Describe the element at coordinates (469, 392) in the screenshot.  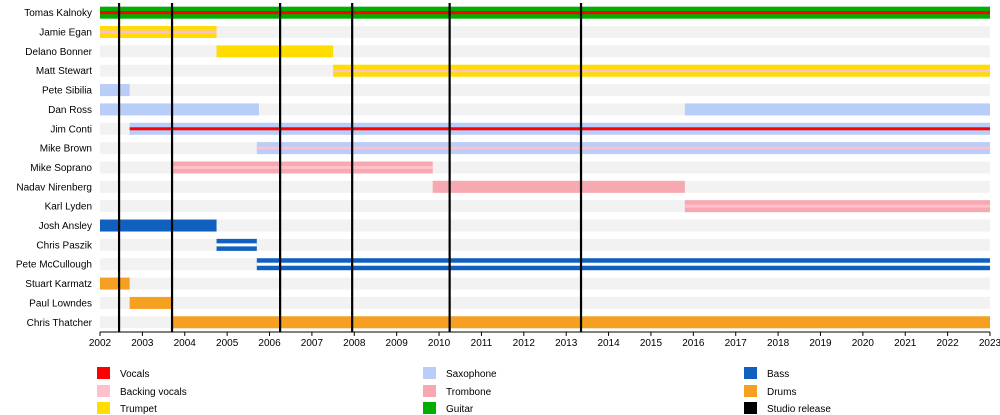
I see `legend-label-trombone: Trombone` at that location.